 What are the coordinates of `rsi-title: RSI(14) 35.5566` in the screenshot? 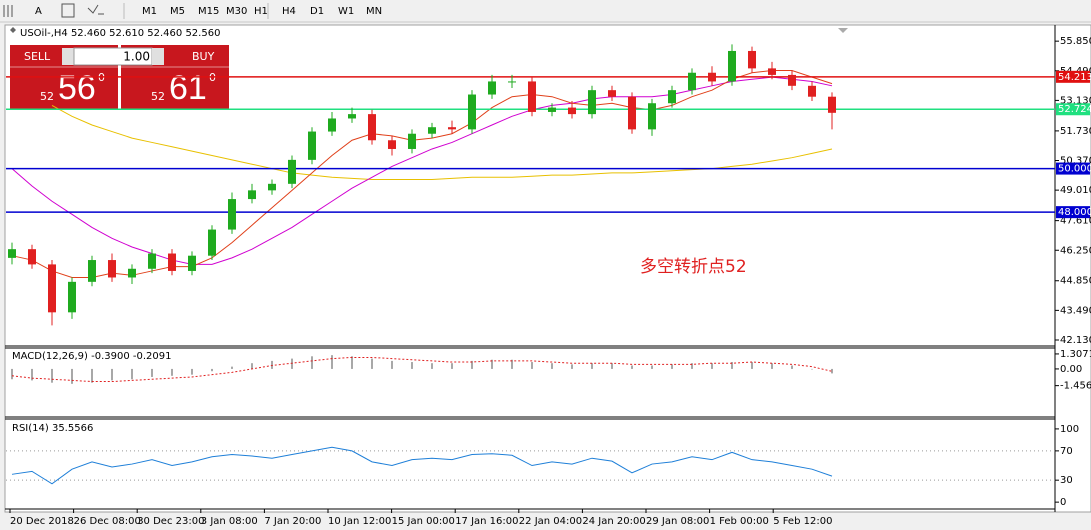 It's located at (52, 428).